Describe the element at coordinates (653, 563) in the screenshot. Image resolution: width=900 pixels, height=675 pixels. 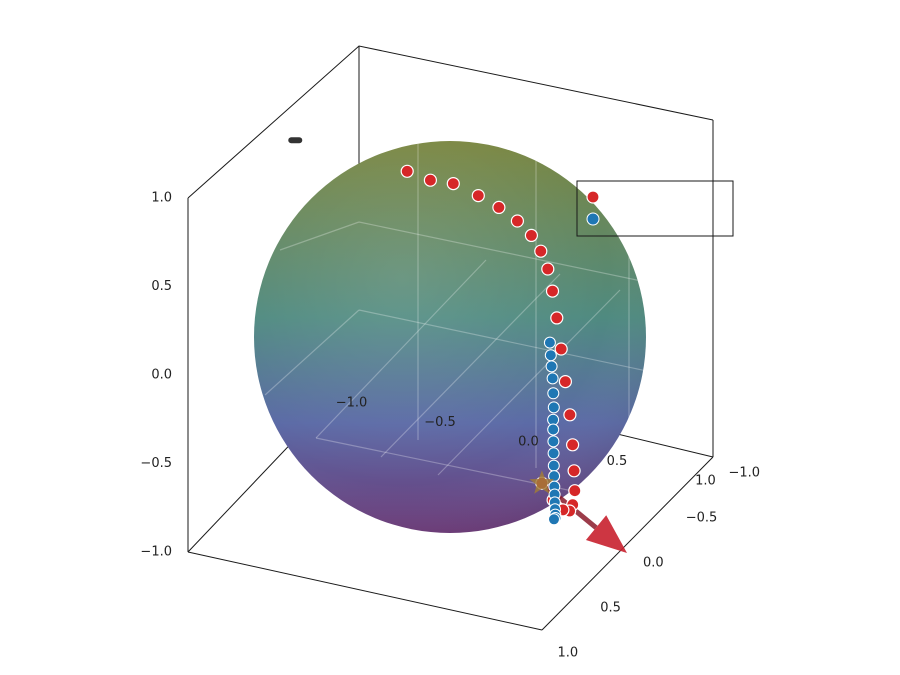
I see `y-tick-label: 0.0` at that location.